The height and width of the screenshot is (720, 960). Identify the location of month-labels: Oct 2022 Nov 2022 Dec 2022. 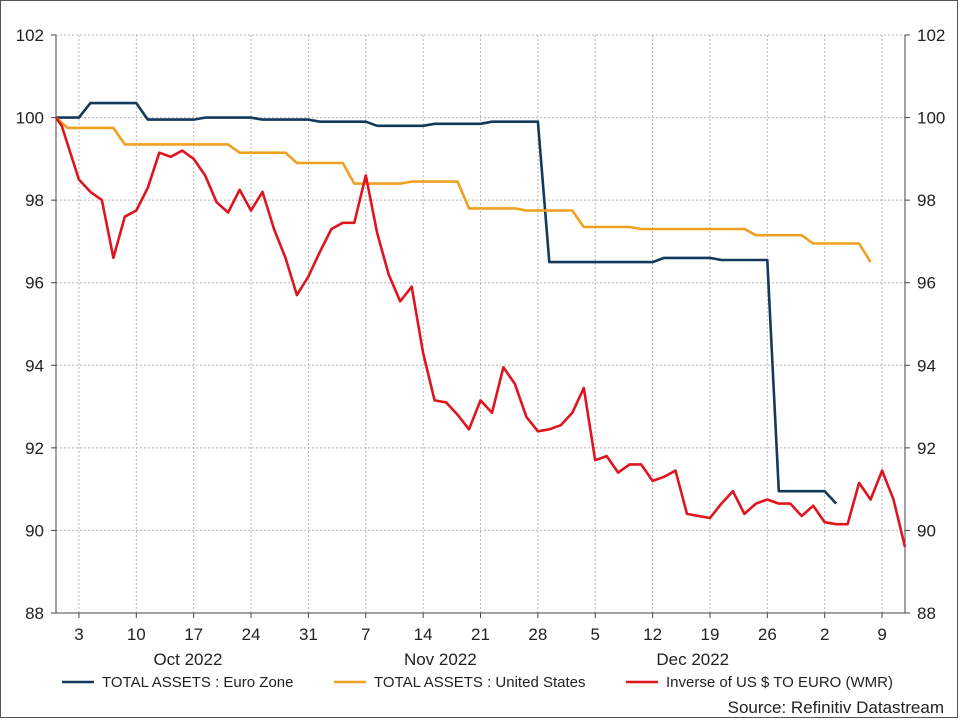
(441, 659).